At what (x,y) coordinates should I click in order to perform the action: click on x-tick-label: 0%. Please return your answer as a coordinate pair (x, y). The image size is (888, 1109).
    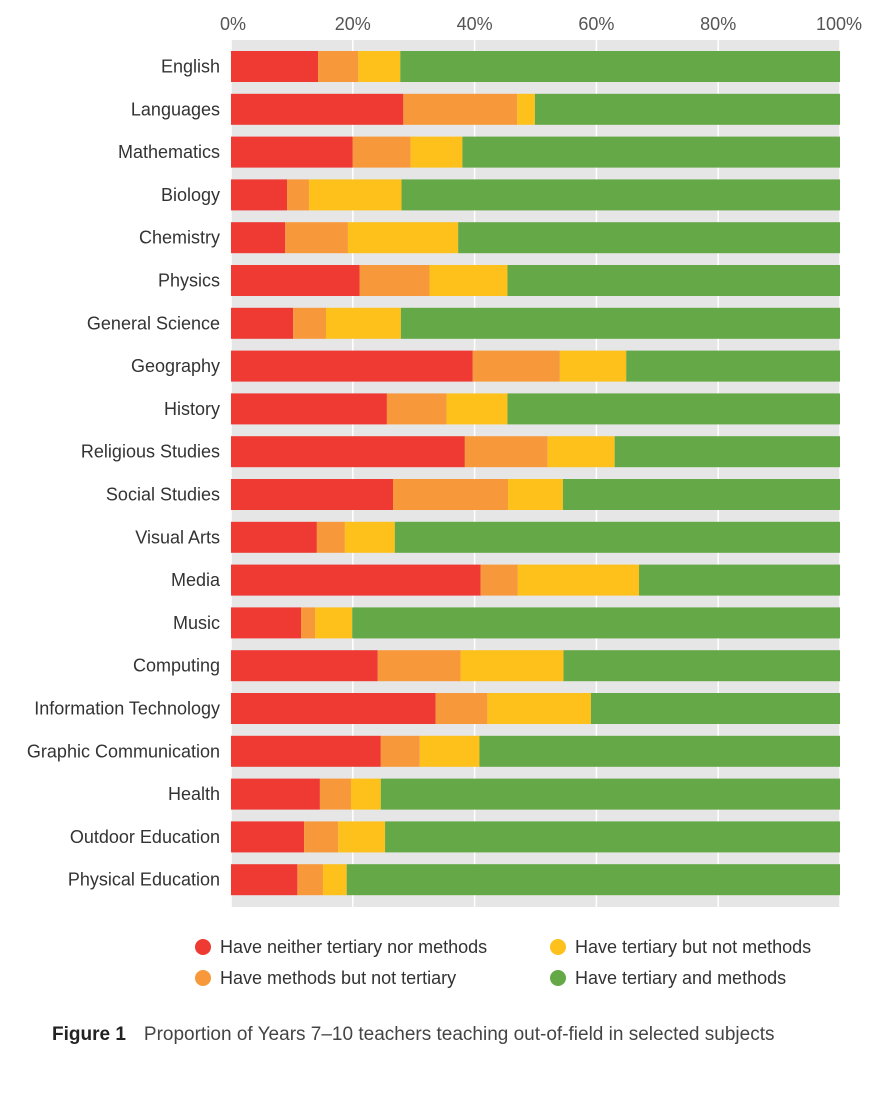
    Looking at the image, I should click on (233, 24).